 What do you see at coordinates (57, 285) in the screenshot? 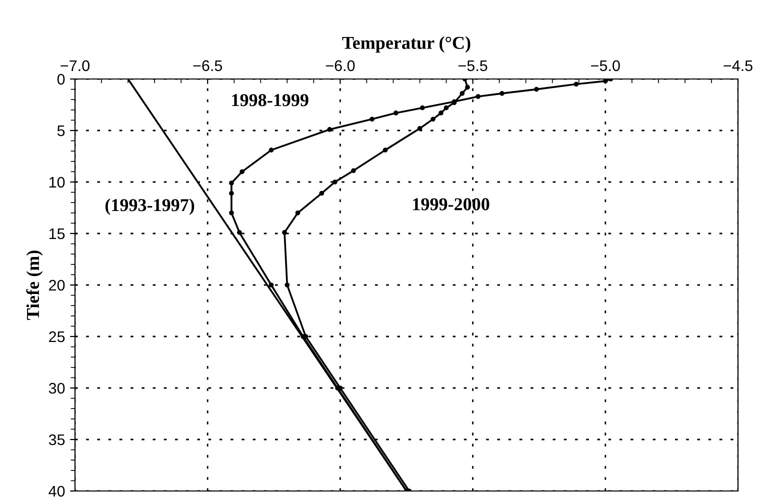
I see `y-tick-label: 20` at bounding box center [57, 285].